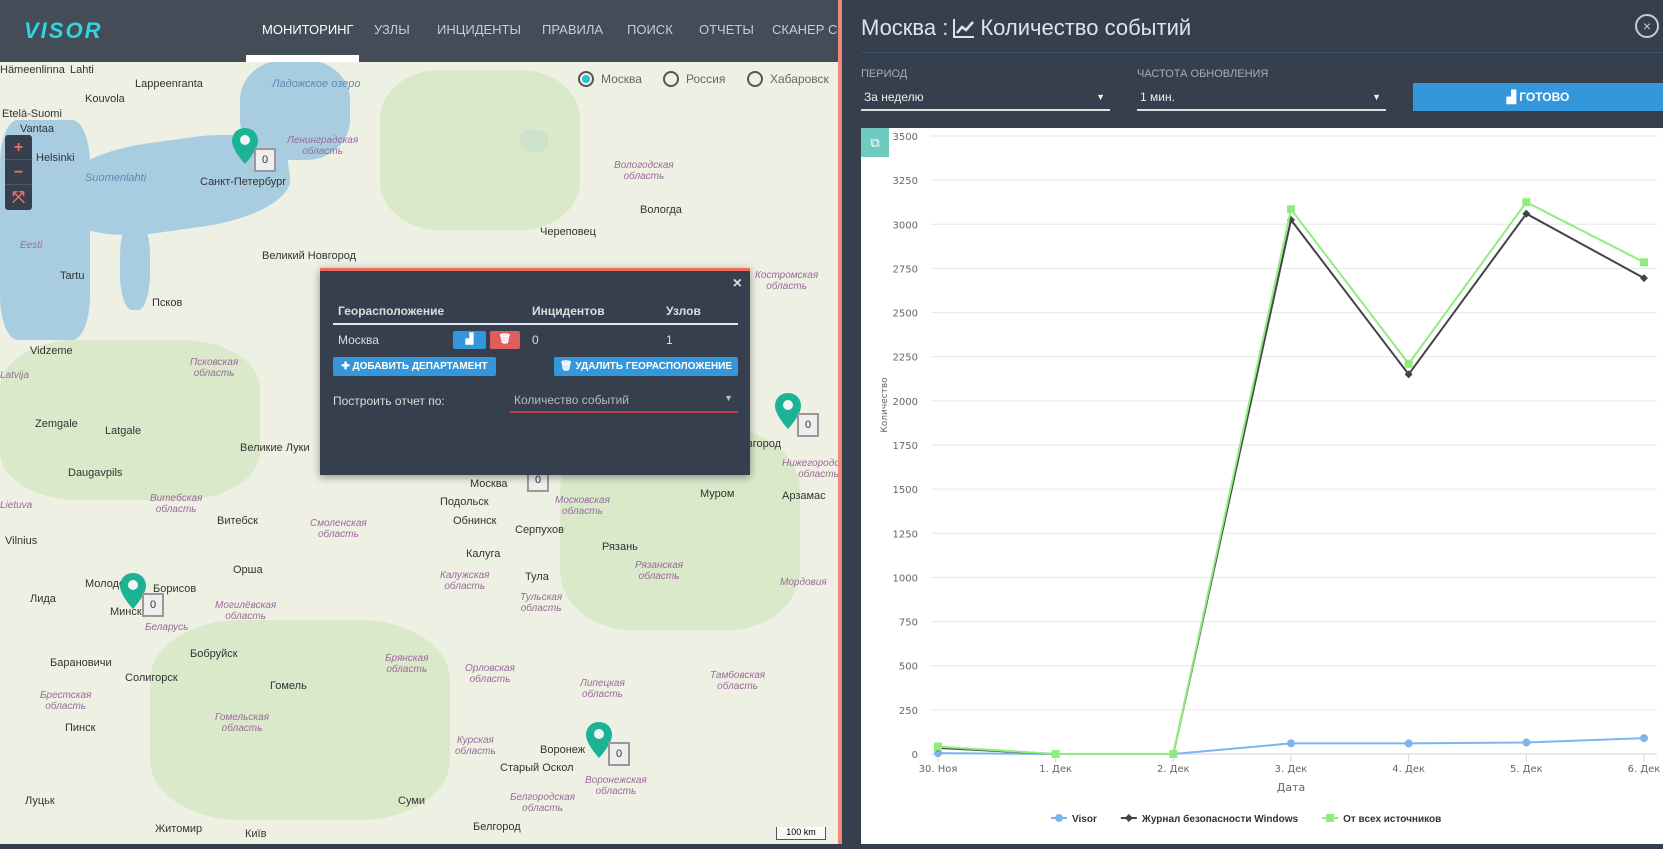 The width and height of the screenshot is (1663, 849). I want to click on map-label: Суми, so click(412, 801).